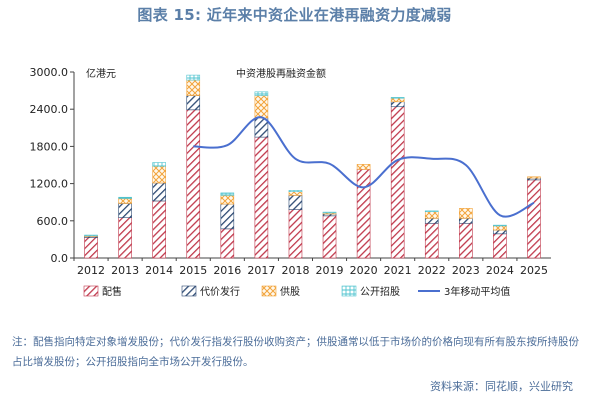  What do you see at coordinates (432, 270) in the screenshot?
I see `x-tick-label: 2022` at bounding box center [432, 270].